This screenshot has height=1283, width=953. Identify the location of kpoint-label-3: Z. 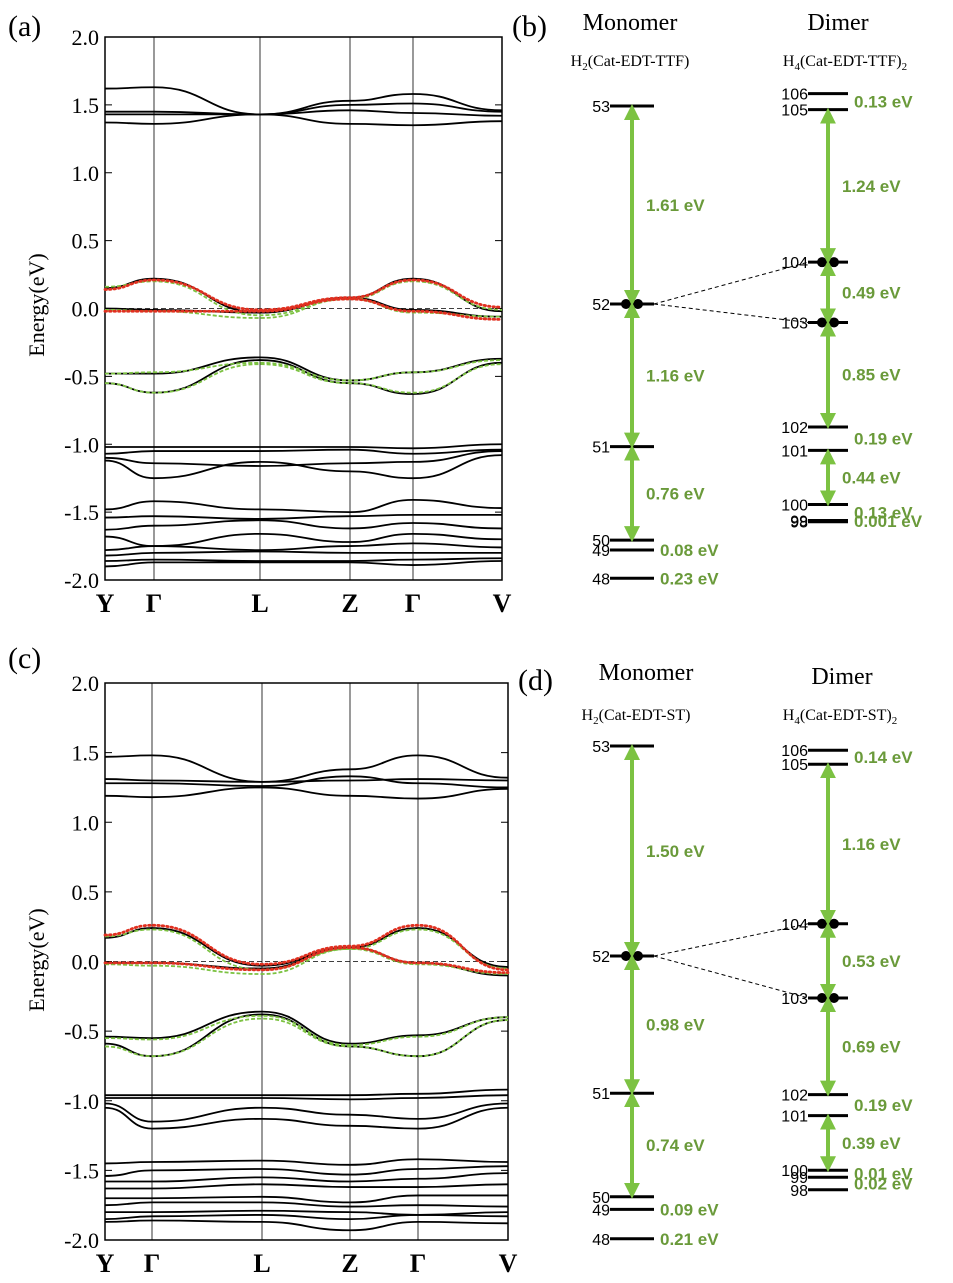
(349, 603).